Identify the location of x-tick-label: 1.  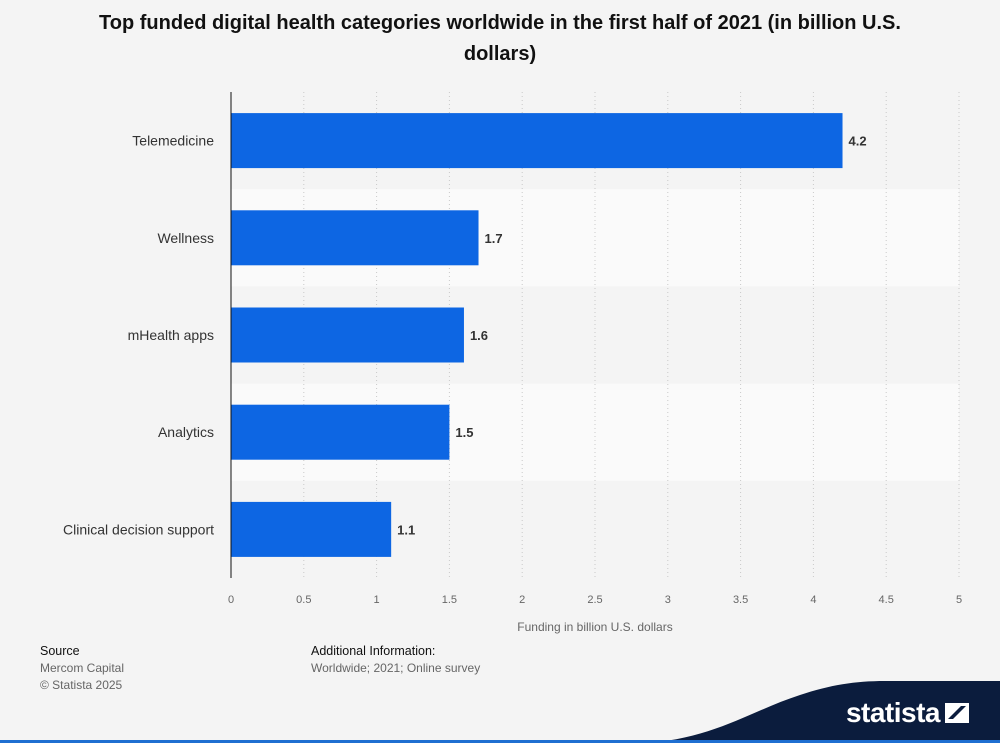
(377, 600).